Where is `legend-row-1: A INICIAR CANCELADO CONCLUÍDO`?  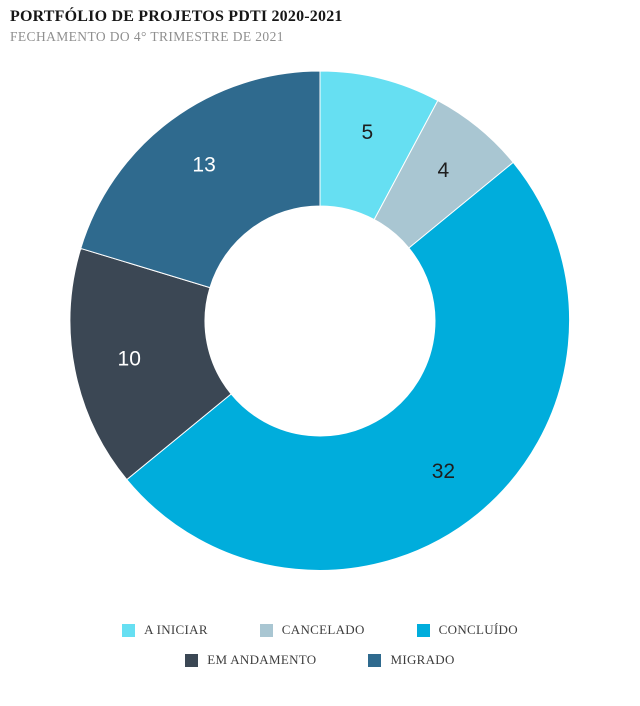
legend-row-1: A INICIAR CANCELADO CONCLUÍDO is located at coordinates (320, 630).